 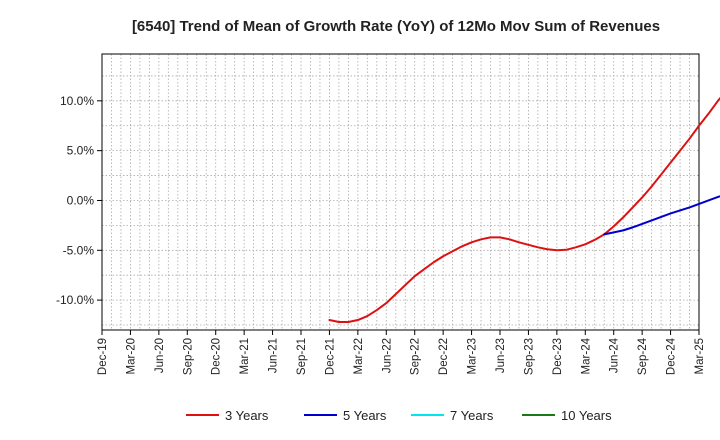 What do you see at coordinates (217, 356) in the screenshot?
I see `x-tick-label: Dec-20` at bounding box center [217, 356].